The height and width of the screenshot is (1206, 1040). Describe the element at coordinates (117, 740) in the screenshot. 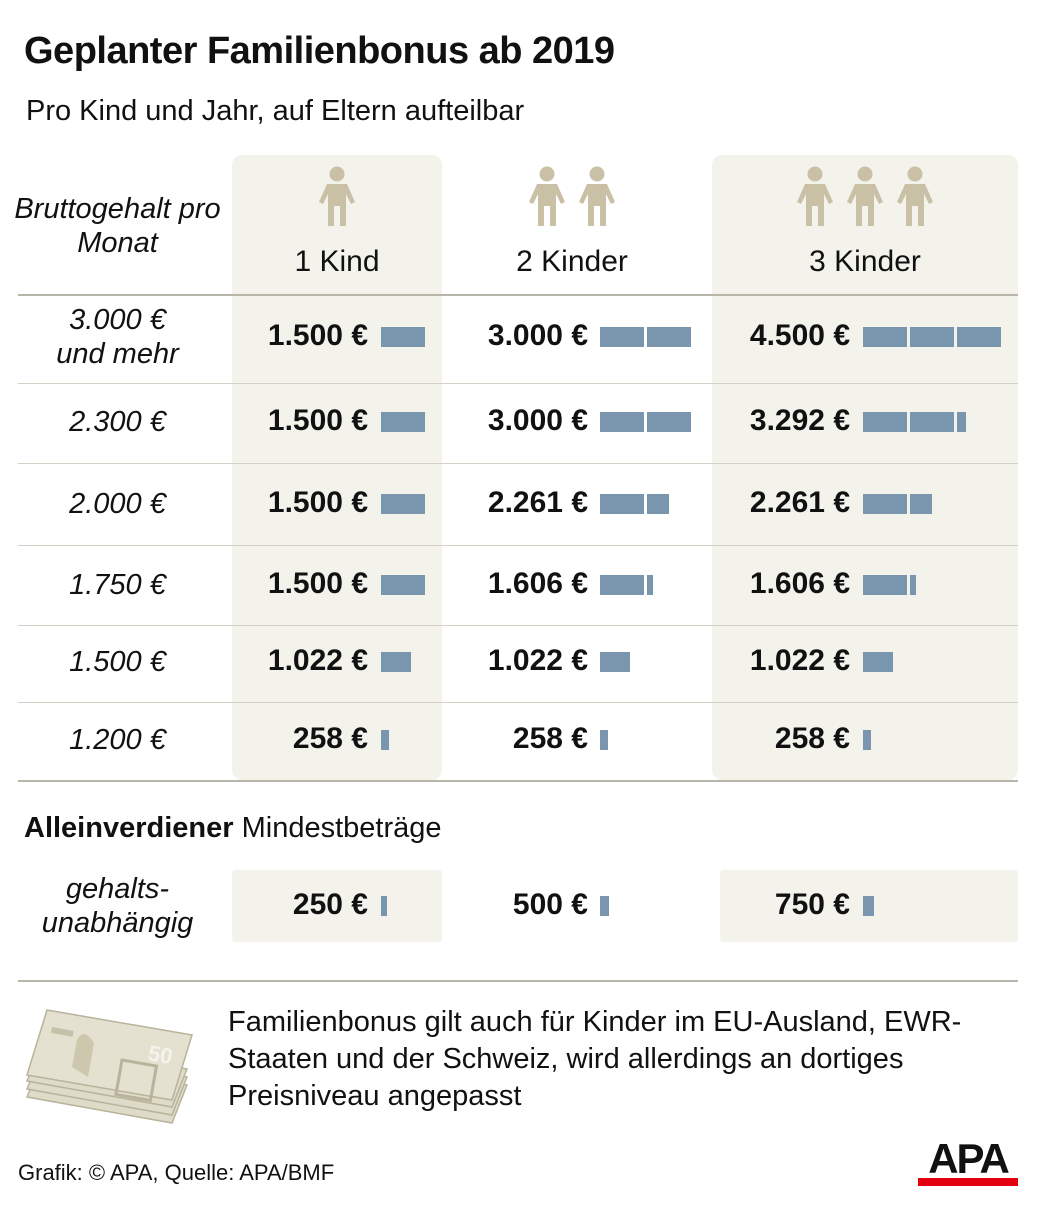

I see `row-label: 1.200 €` at that location.